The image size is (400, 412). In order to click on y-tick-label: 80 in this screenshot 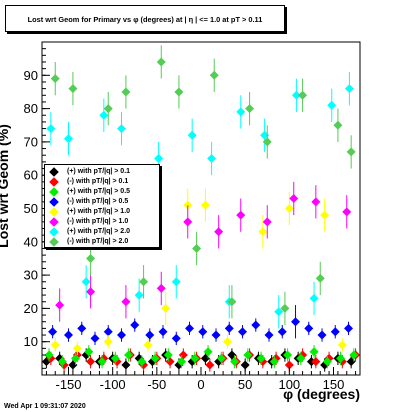, I will do `click(31, 108)`.